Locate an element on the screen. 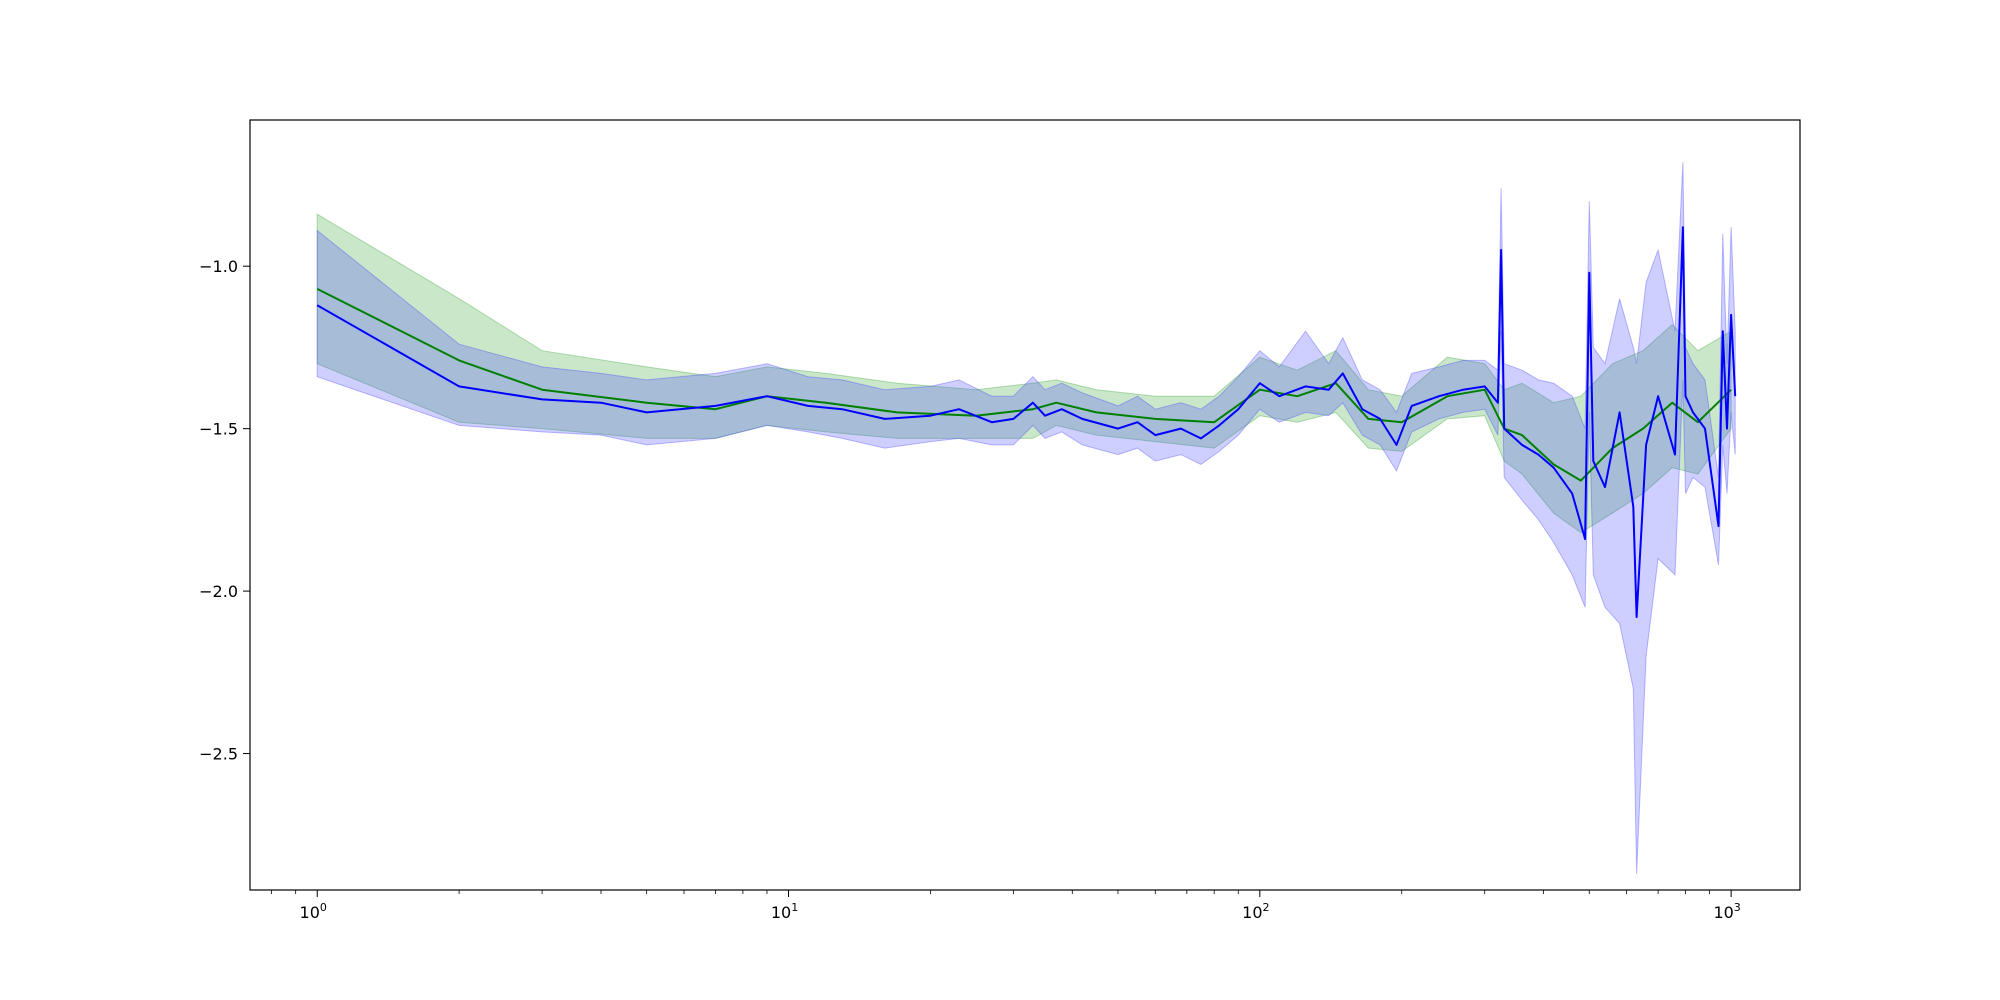 The width and height of the screenshot is (2000, 1000). y-tick-label: −1.0 is located at coordinates (218, 266).